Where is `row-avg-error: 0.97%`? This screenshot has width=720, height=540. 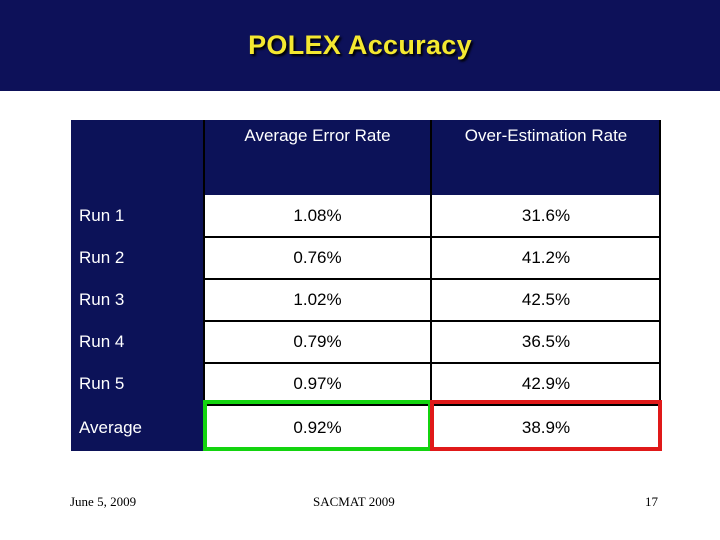 row-avg-error: 0.97% is located at coordinates (317, 384).